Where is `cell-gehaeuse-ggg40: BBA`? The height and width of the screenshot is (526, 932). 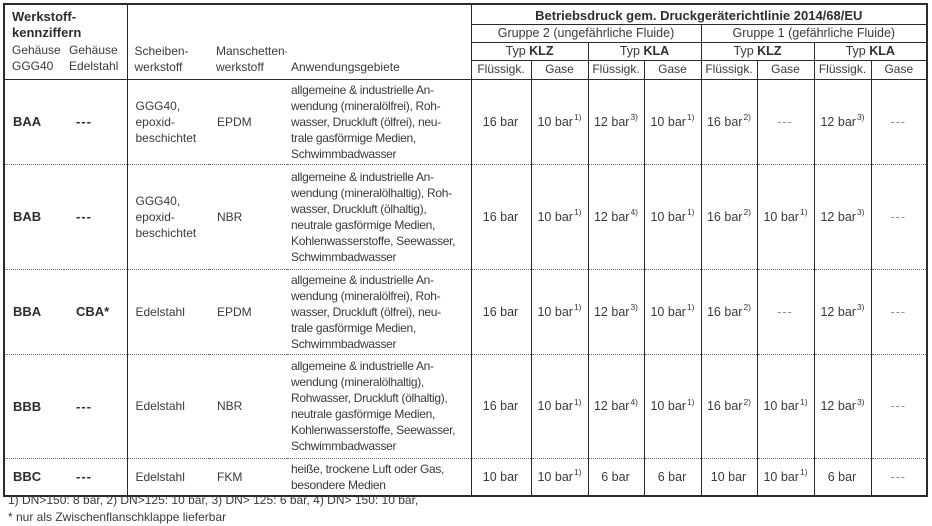 cell-gehaeuse-ggg40: BBA is located at coordinates (34, 311).